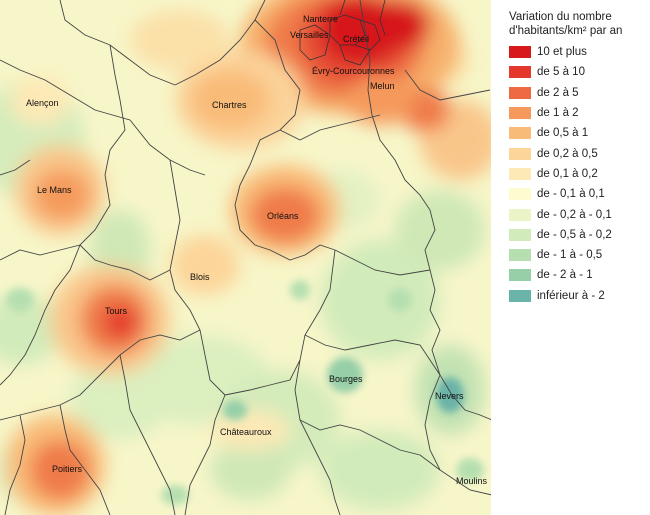 The height and width of the screenshot is (515, 650). I want to click on legend-label: inférieur à - 2, so click(571, 295).